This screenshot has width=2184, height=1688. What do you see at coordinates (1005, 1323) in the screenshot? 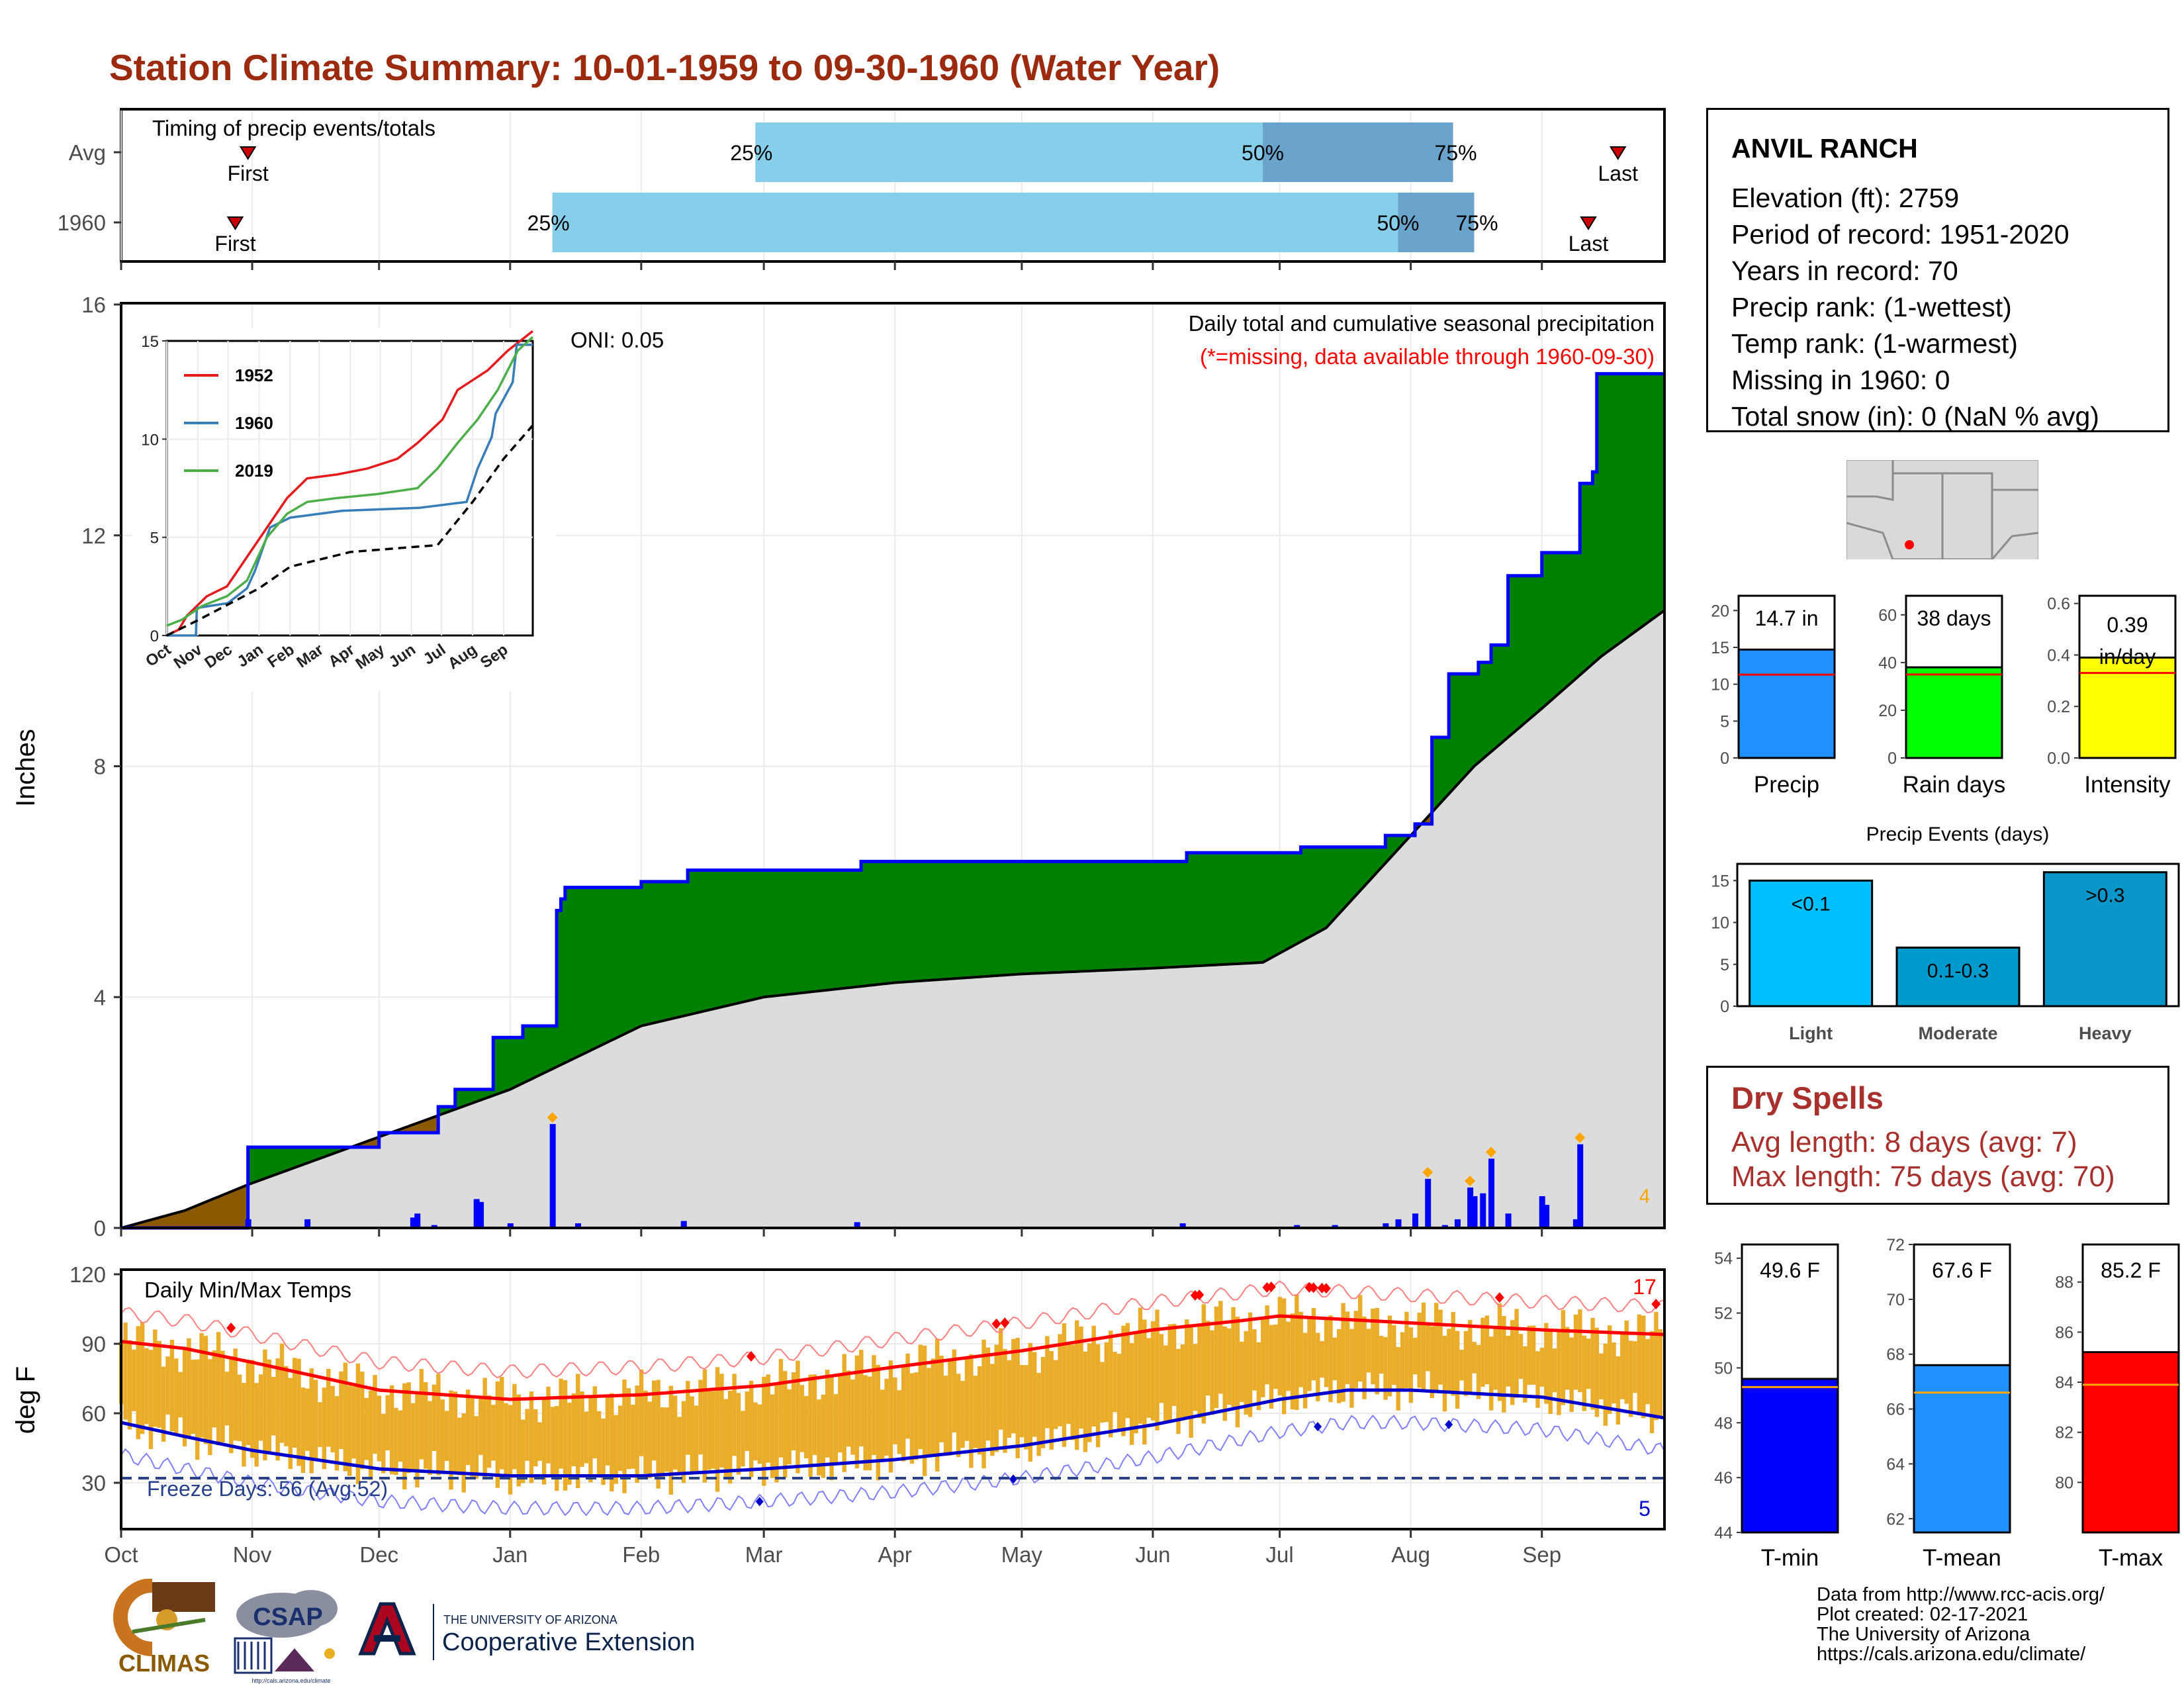
I see `record-high-marker` at bounding box center [1005, 1323].